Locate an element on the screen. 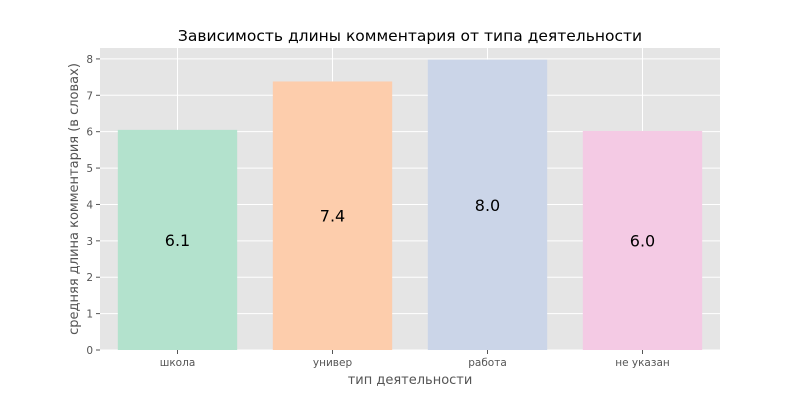  y-axis-label: средняя длина комментария (в словах) is located at coordinates (74, 199).